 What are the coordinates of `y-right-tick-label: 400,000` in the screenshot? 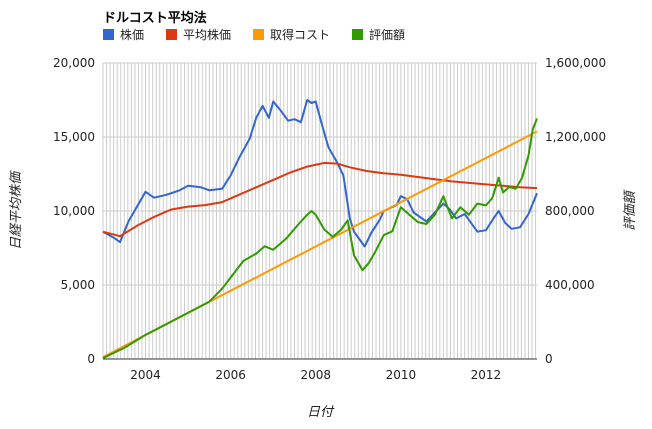 It's located at (570, 285).